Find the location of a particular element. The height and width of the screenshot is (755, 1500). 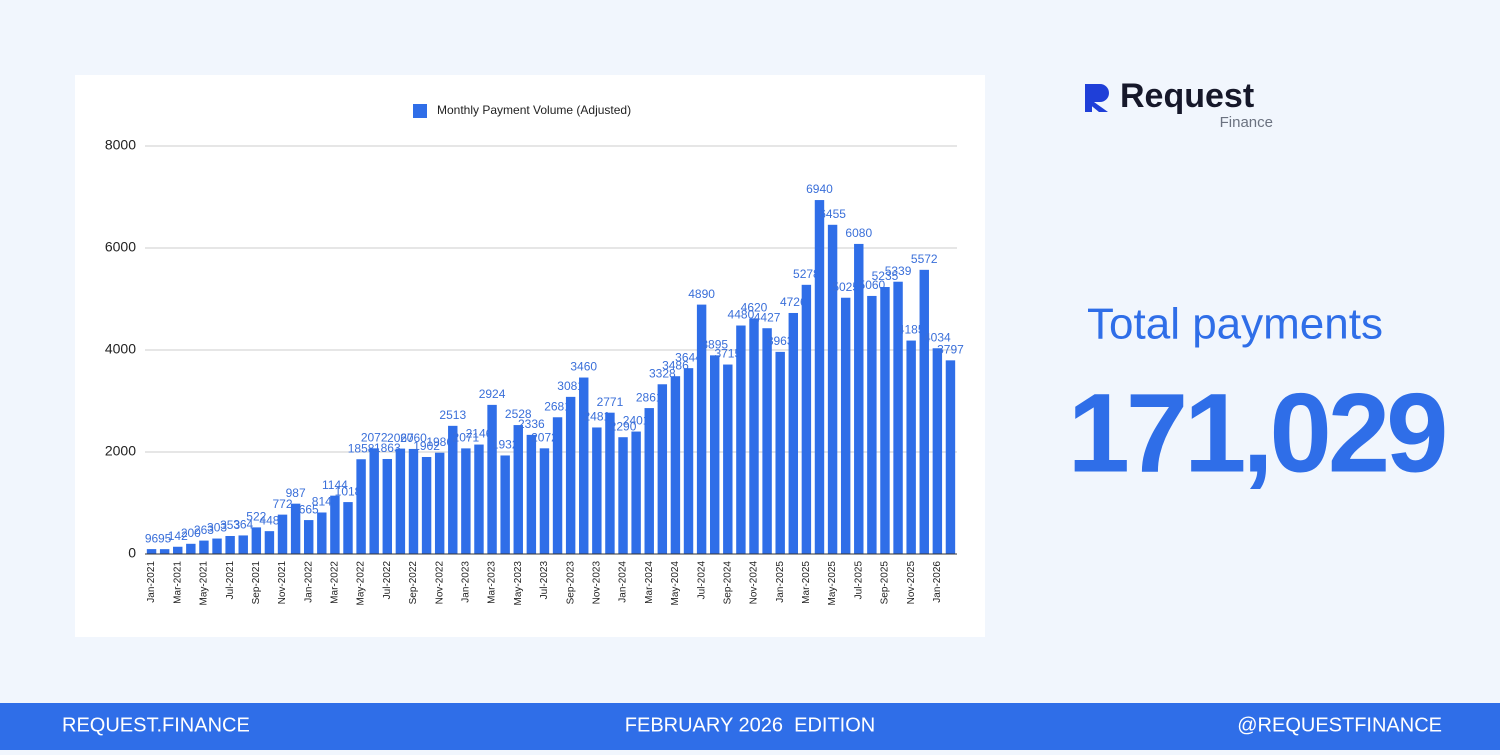

data-label: 95 is located at coordinates (165, 538).